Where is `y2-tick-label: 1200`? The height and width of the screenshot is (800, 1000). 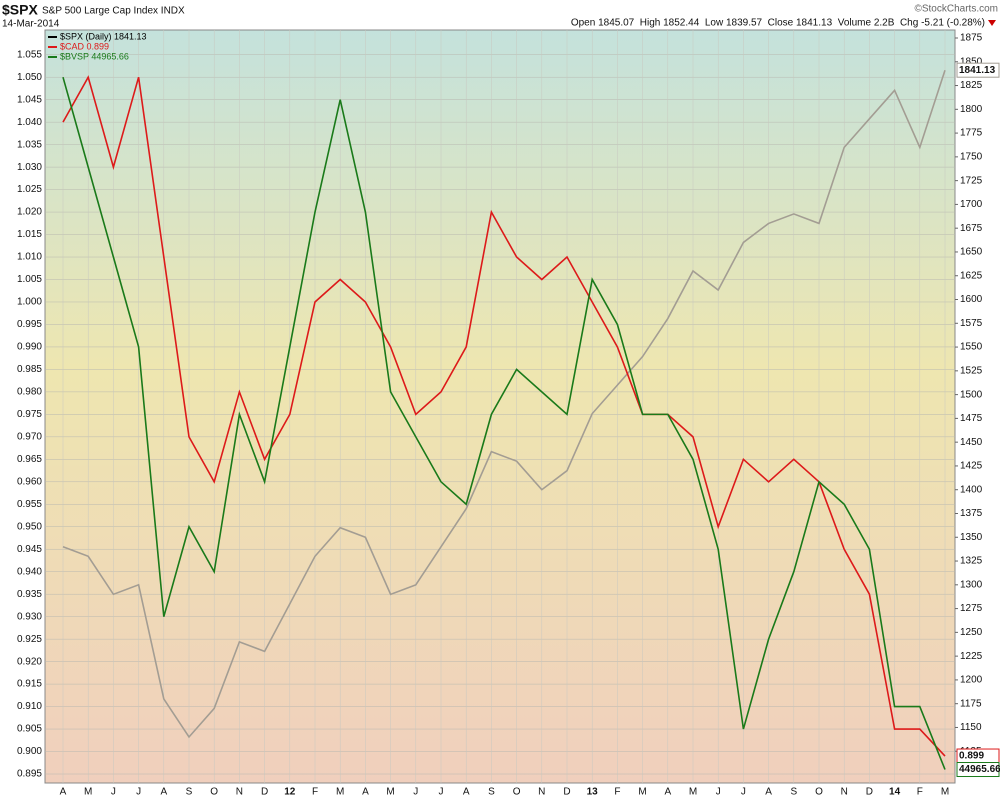 y2-tick-label: 1200 is located at coordinates (971, 680).